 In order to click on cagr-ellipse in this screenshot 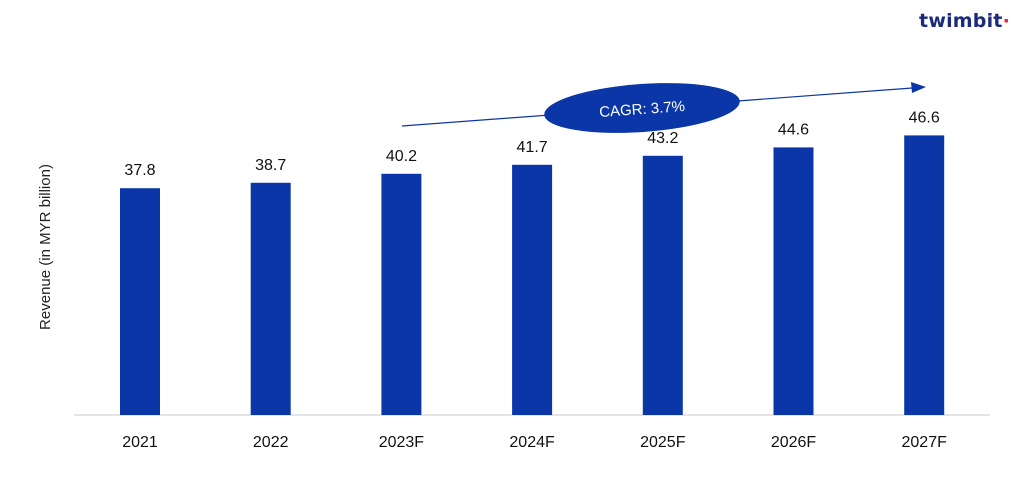, I will do `click(642, 108)`.